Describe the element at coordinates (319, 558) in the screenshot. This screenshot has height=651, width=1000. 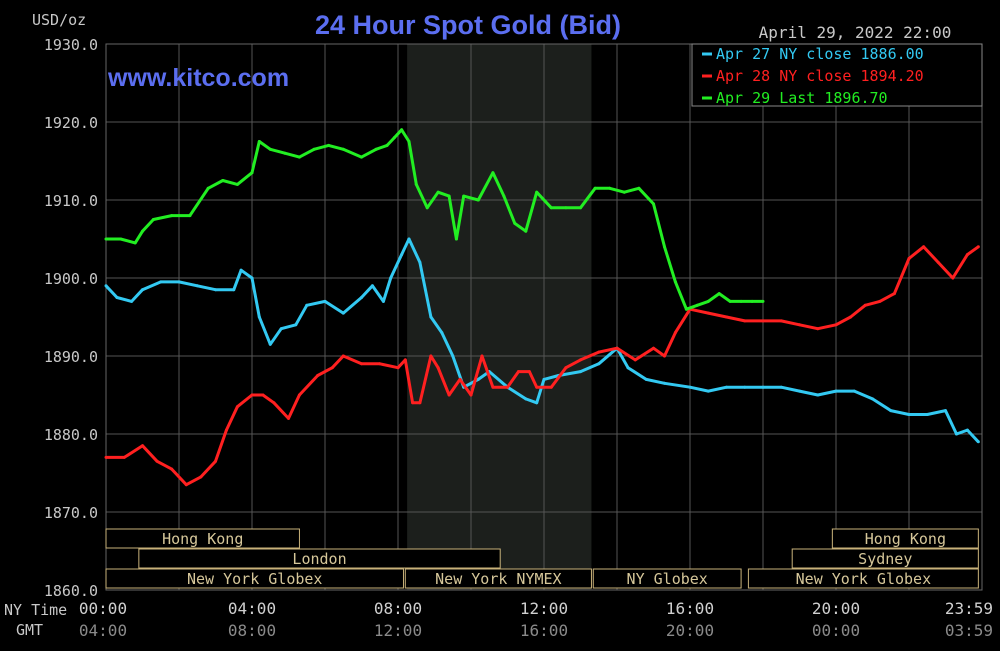
I see `session-london: London` at that location.